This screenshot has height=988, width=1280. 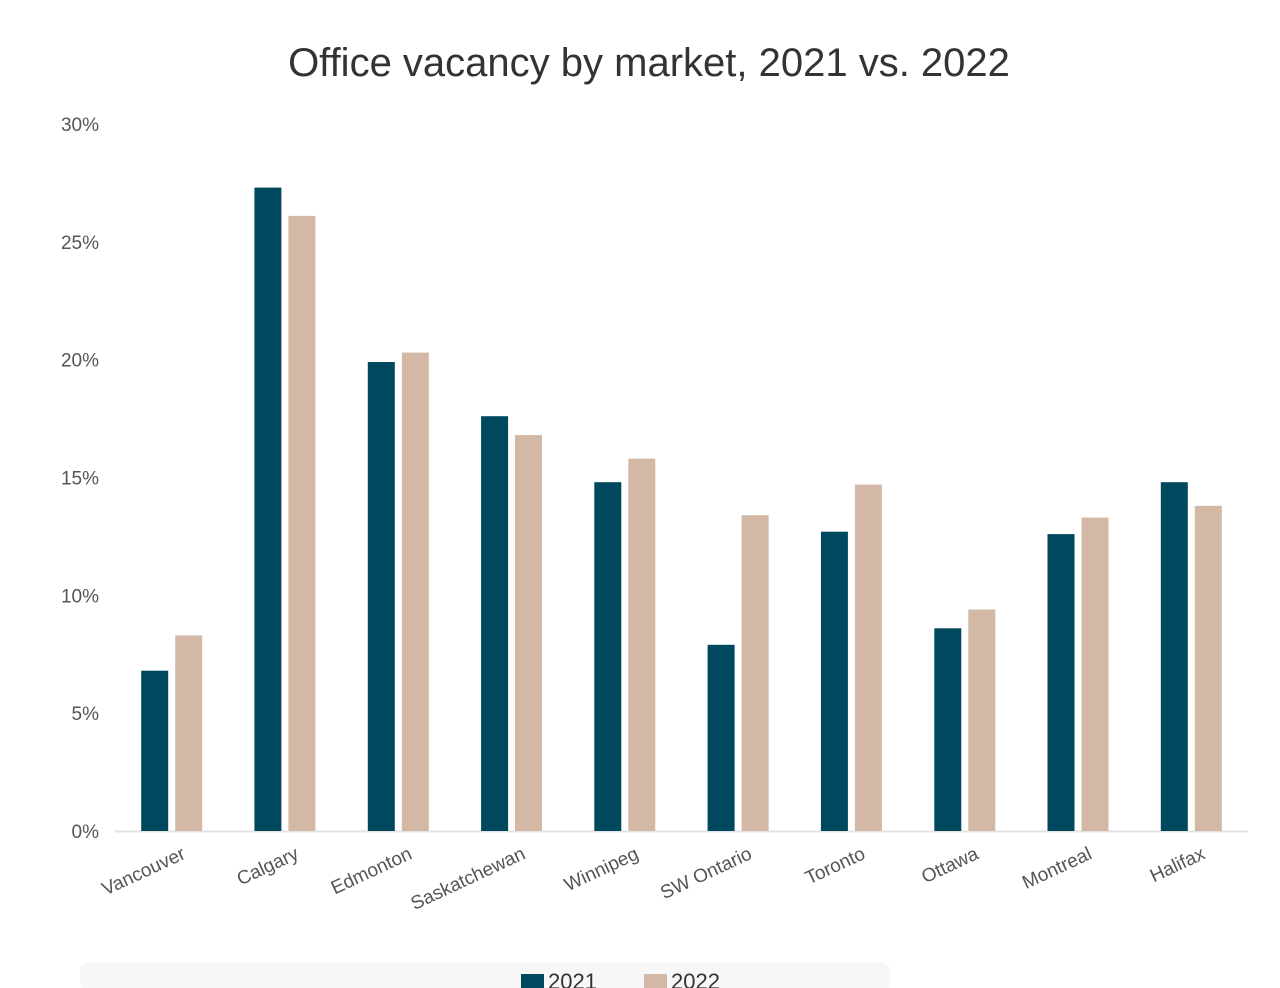 I want to click on x-tick-label: Ottawa, so click(x=950, y=865).